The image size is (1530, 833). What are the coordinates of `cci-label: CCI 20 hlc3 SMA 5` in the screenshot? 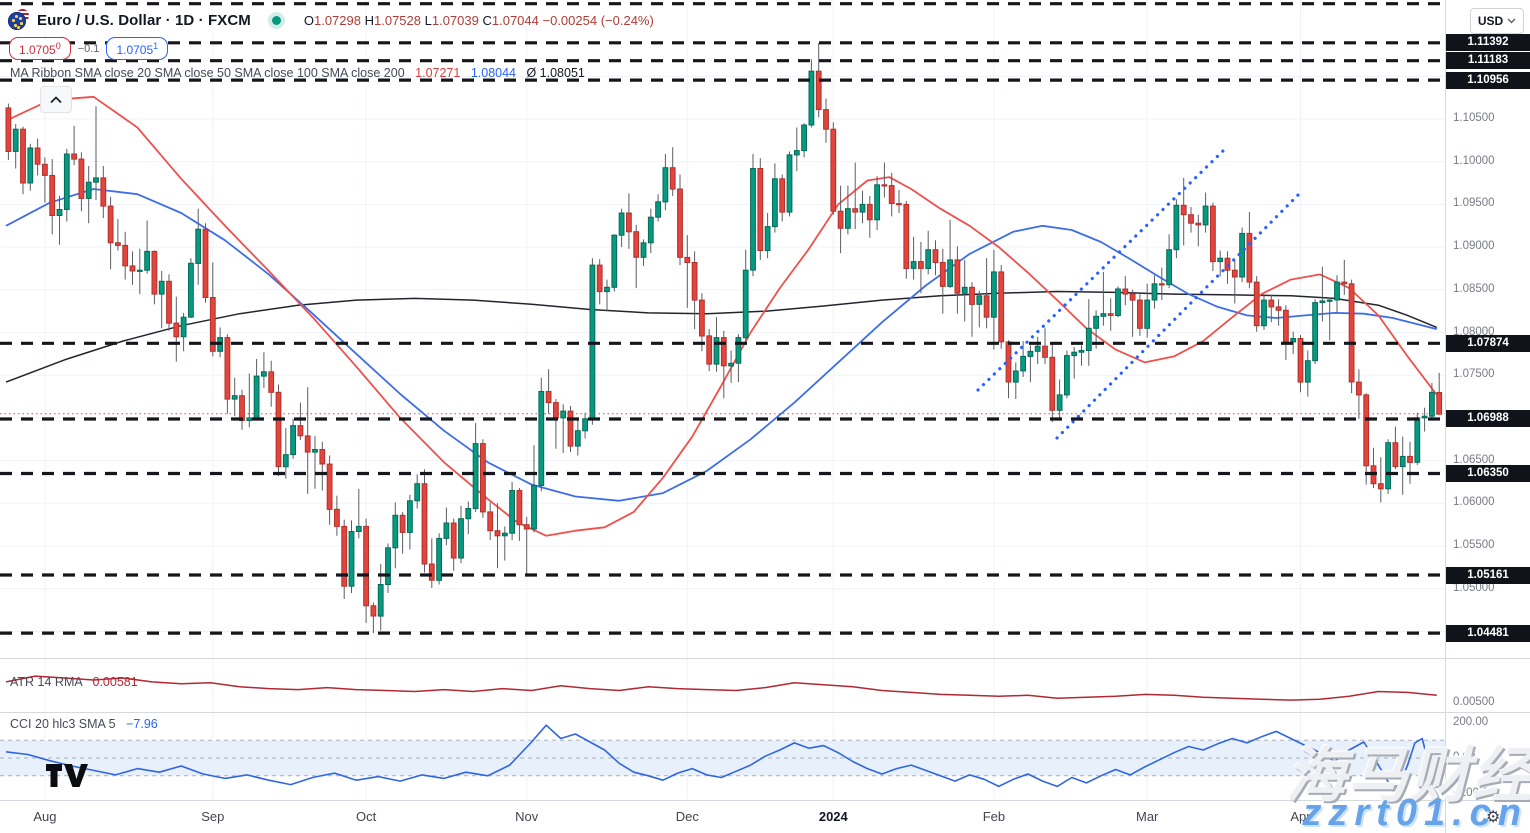 It's located at (63, 724).